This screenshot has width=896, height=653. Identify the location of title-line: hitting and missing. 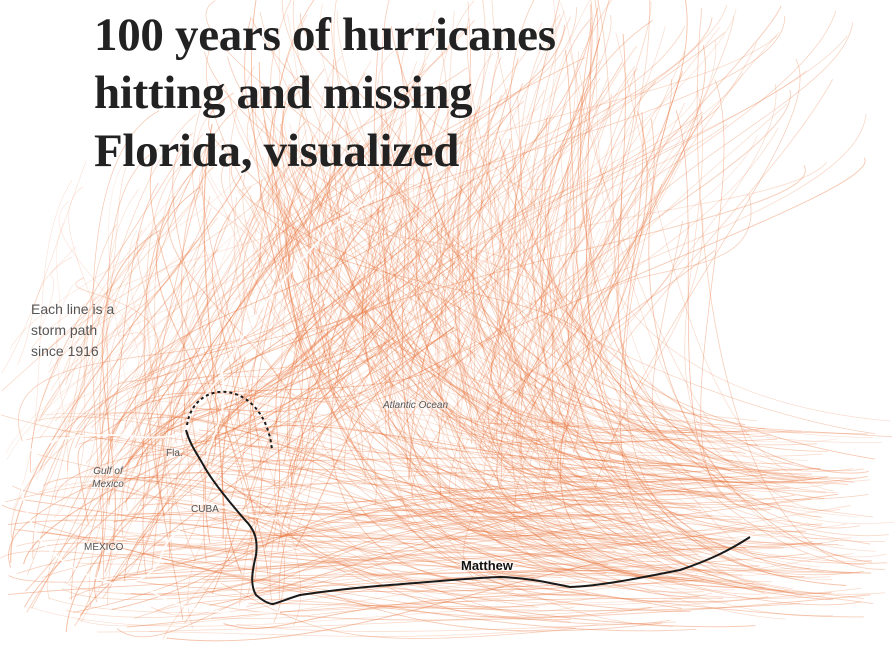
(283, 93).